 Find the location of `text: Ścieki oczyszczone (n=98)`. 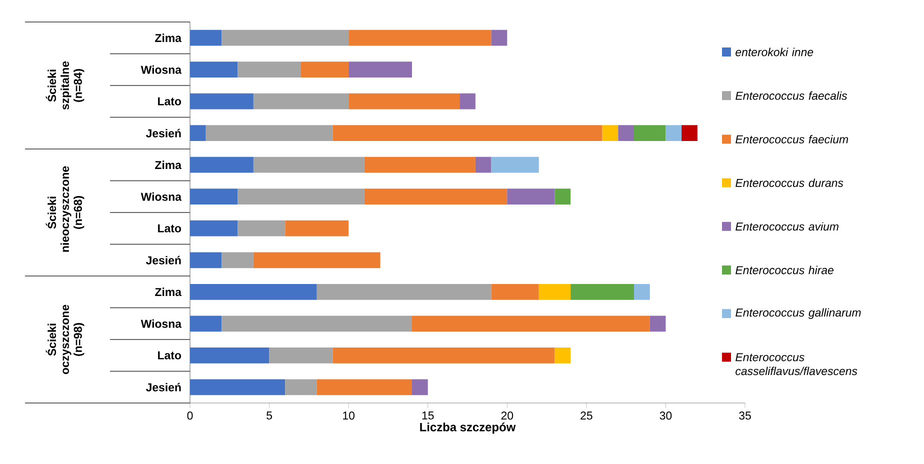

text: Ścieki oczyszczone (n=98) is located at coordinates (65, 339).